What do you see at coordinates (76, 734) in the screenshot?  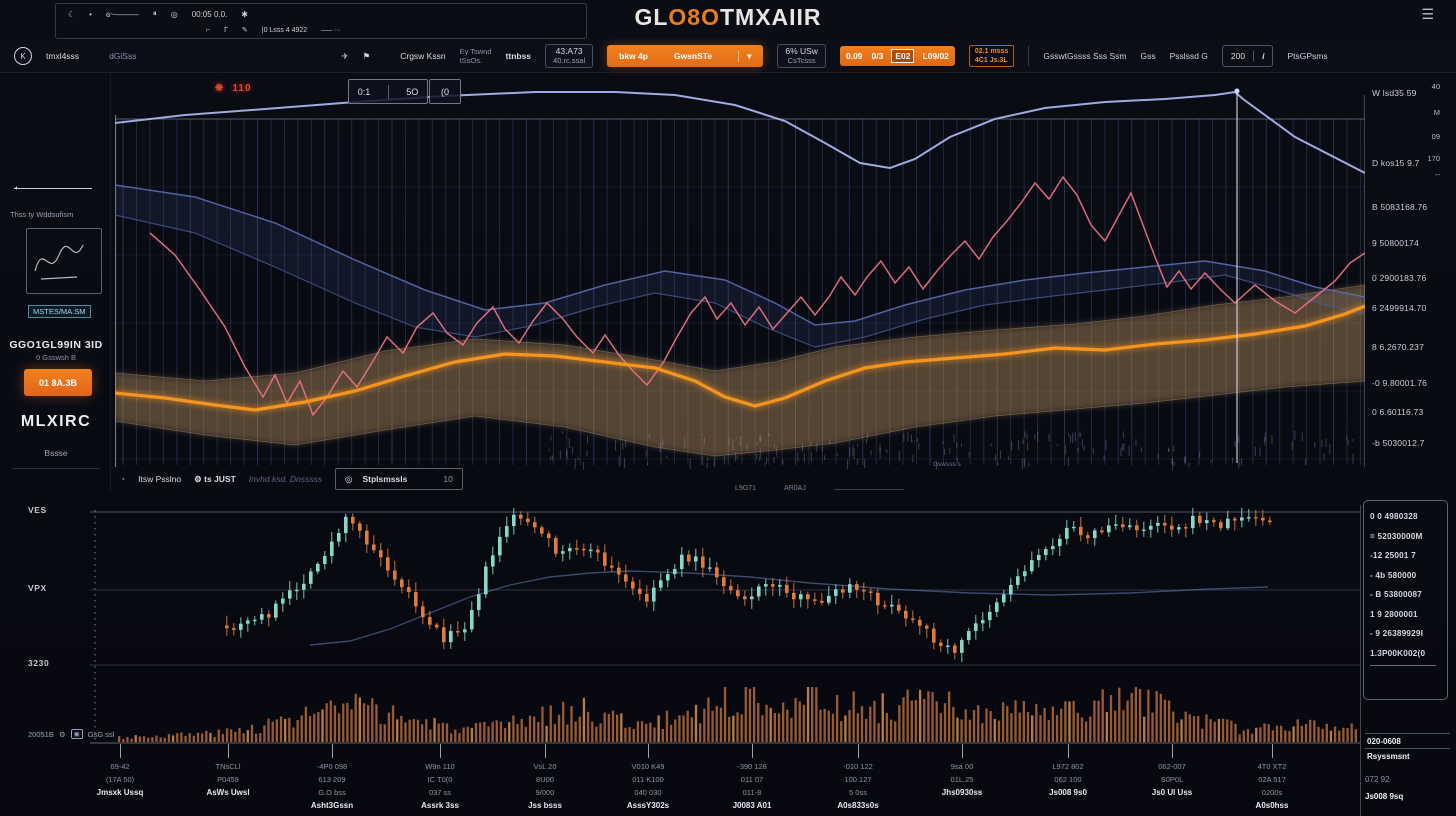 I see `camera-icon: ▣` at bounding box center [76, 734].